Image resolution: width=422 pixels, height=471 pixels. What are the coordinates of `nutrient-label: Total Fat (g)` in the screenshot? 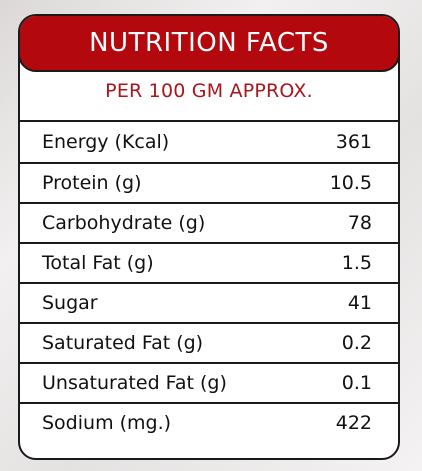 It's located at (98, 263).